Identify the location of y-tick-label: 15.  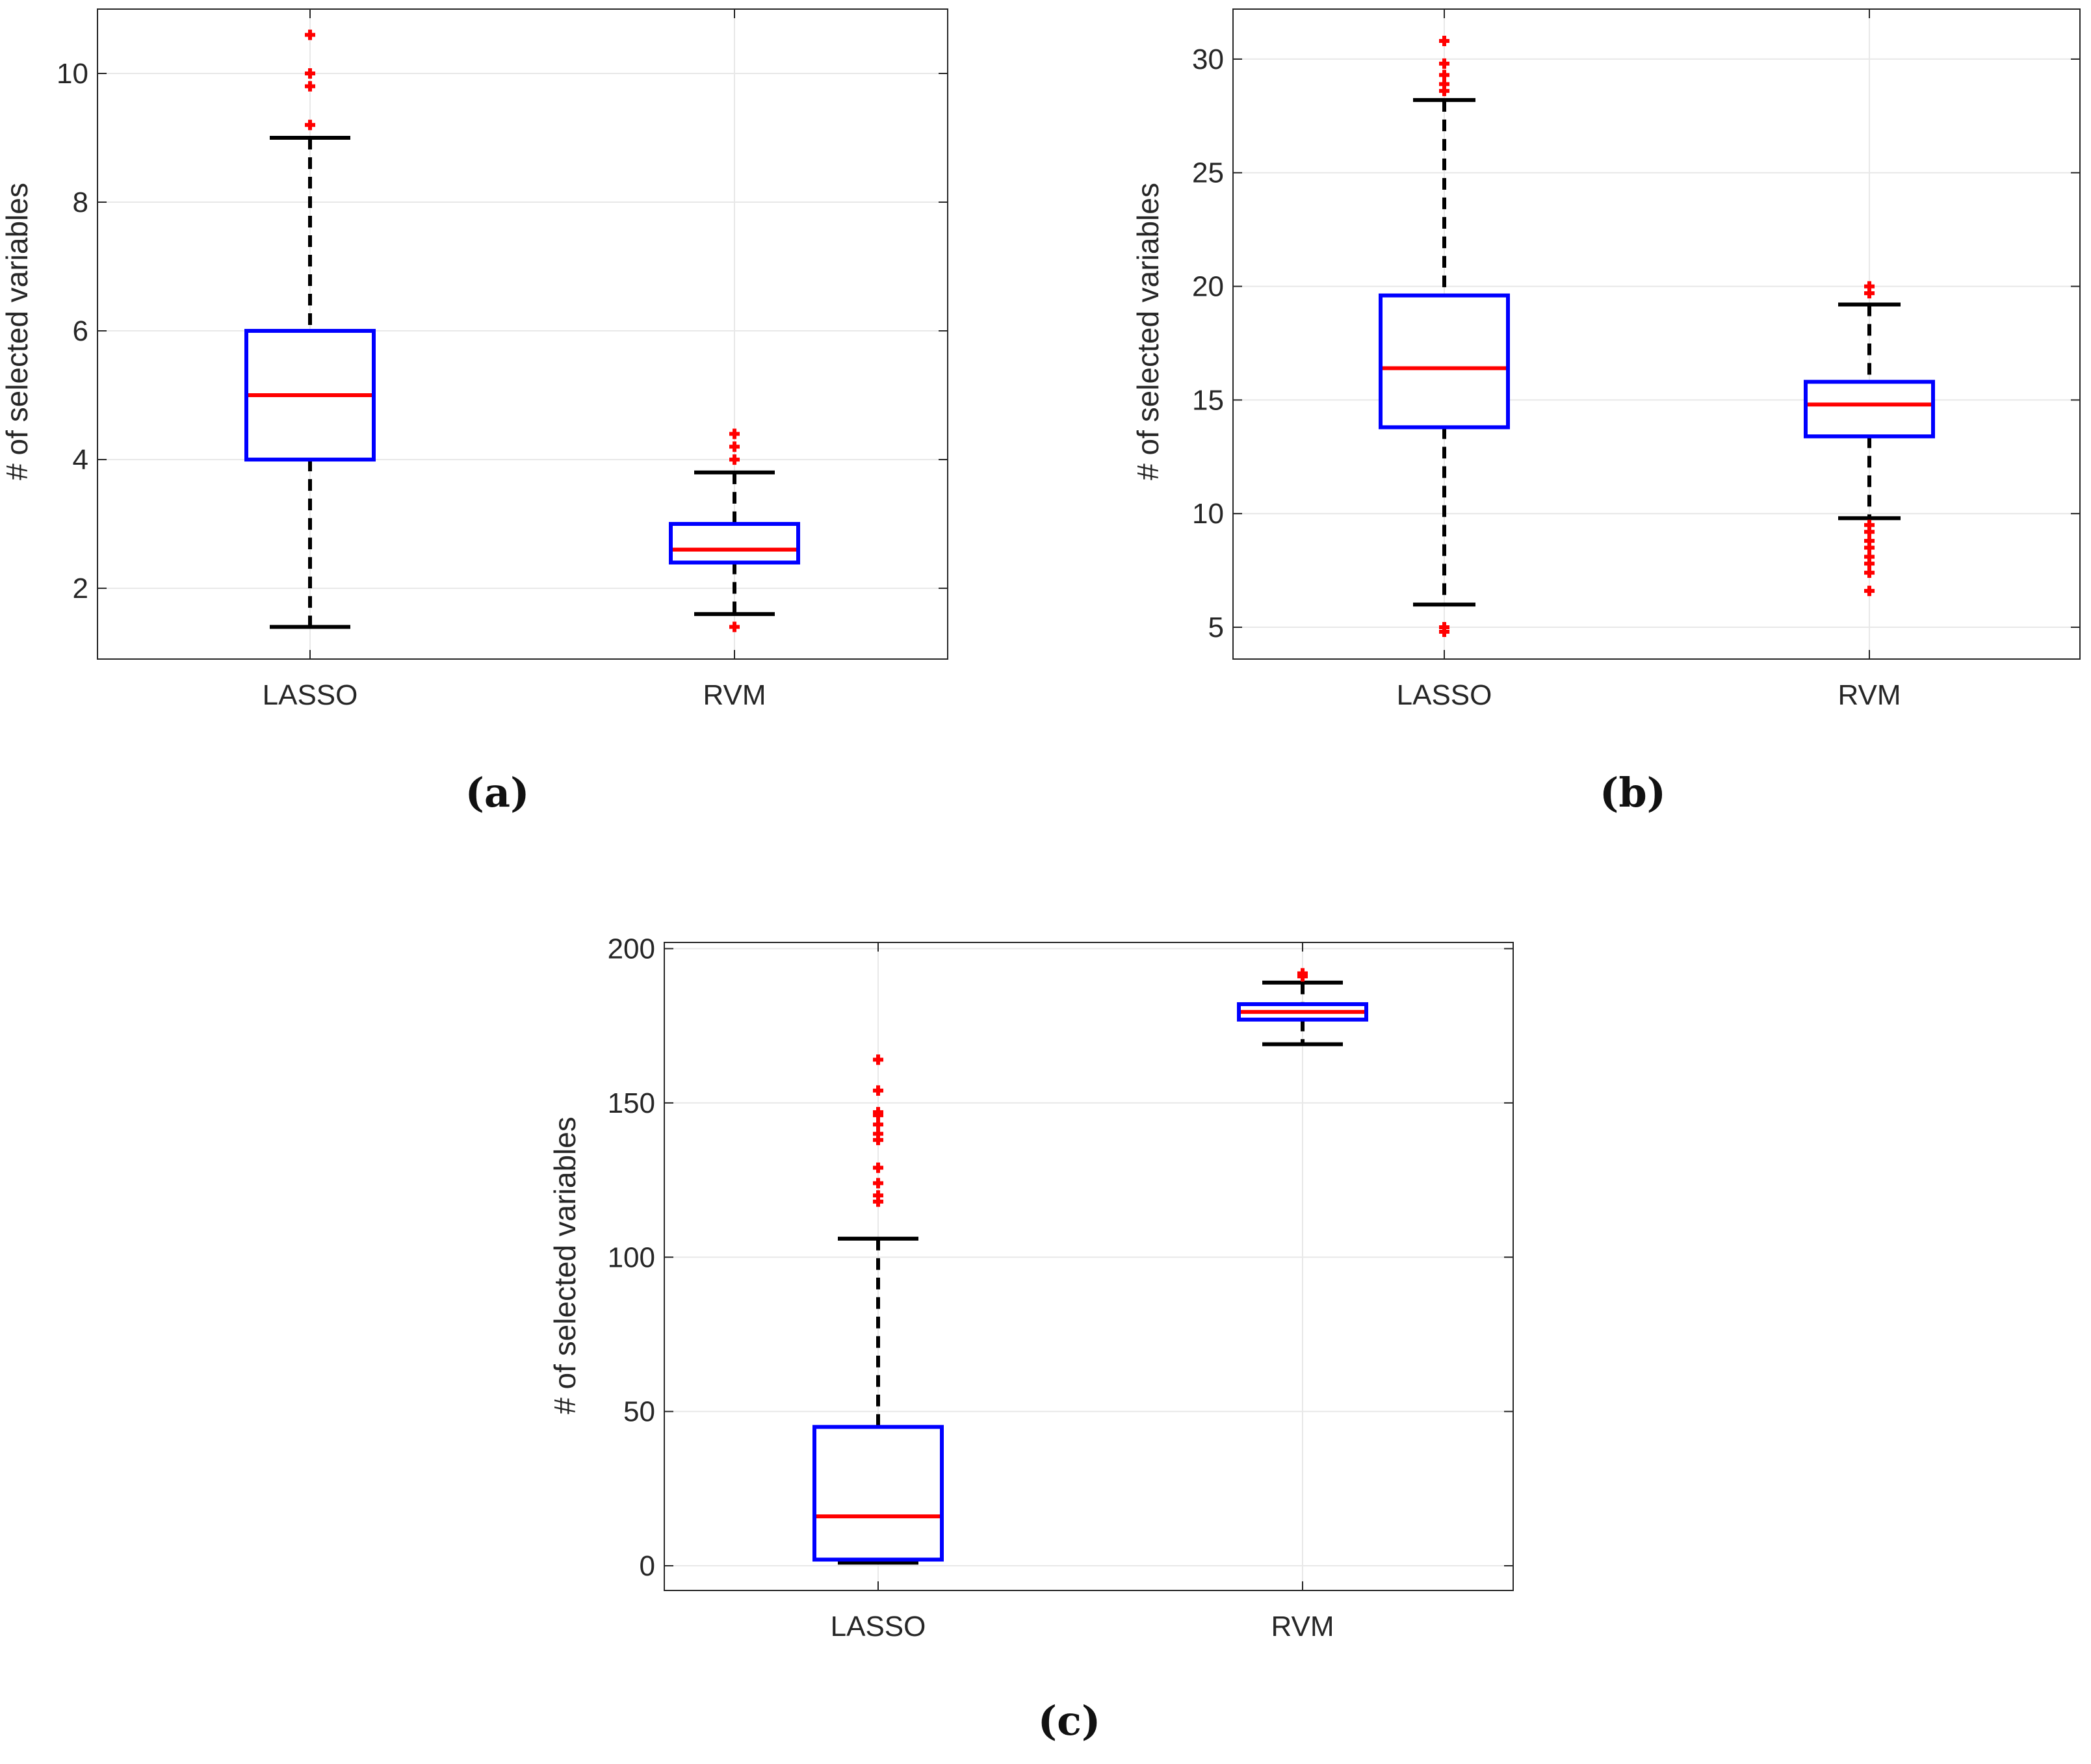
(1208, 400).